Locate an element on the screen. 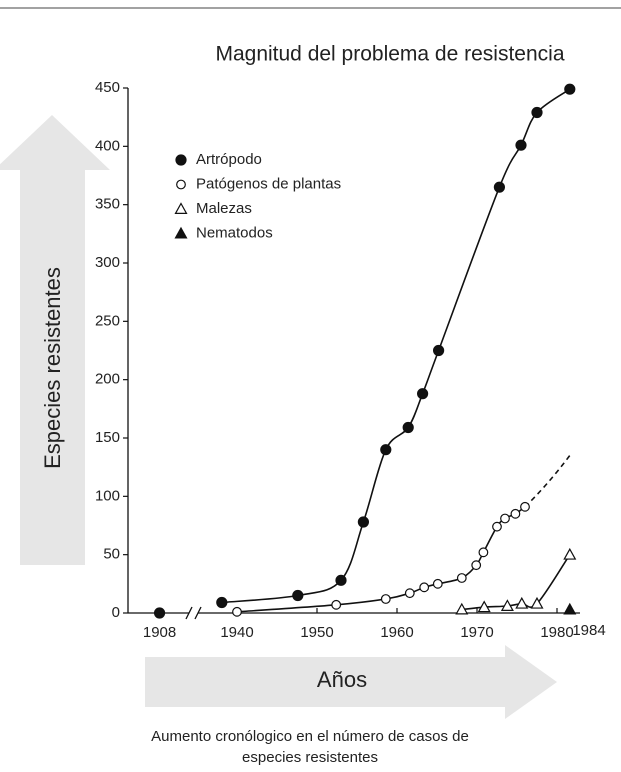 This screenshot has height=772, width=621. legend-label: Malezas is located at coordinates (224, 208).